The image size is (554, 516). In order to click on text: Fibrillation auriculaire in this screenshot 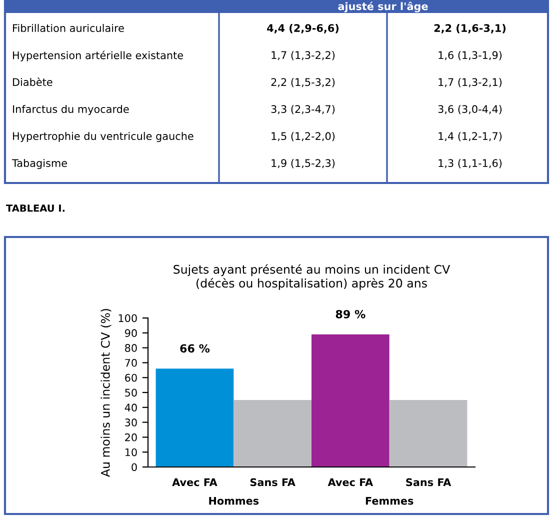, I will do `click(68, 28)`.